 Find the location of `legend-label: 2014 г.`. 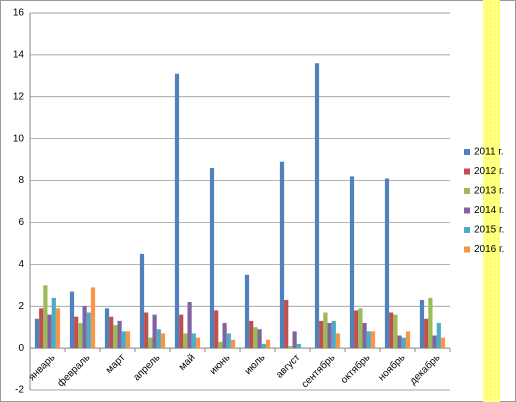

legend-label: 2014 г. is located at coordinates (489, 210).